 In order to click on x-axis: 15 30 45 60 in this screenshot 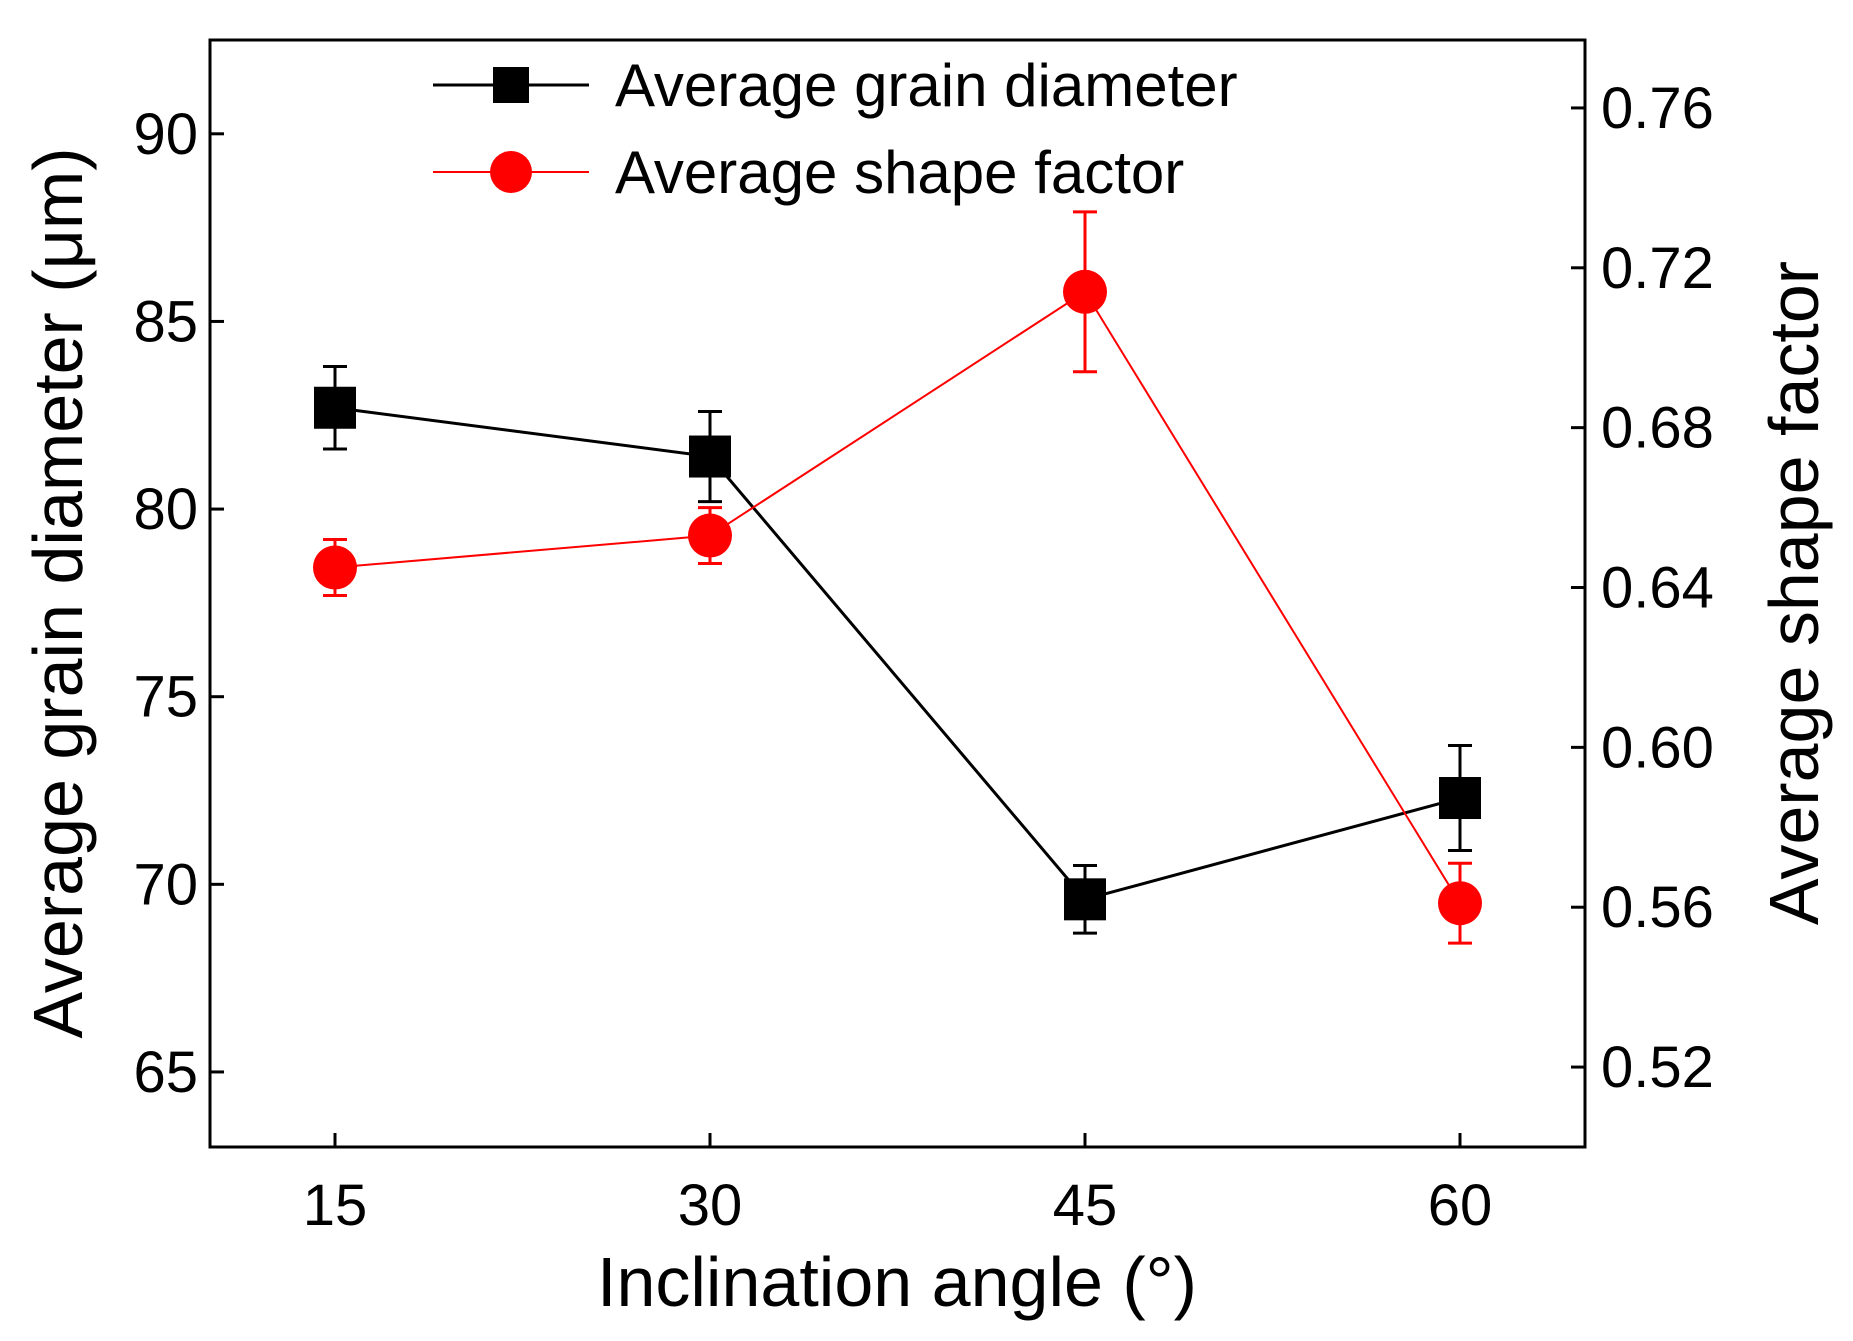, I will do `click(898, 1185)`.